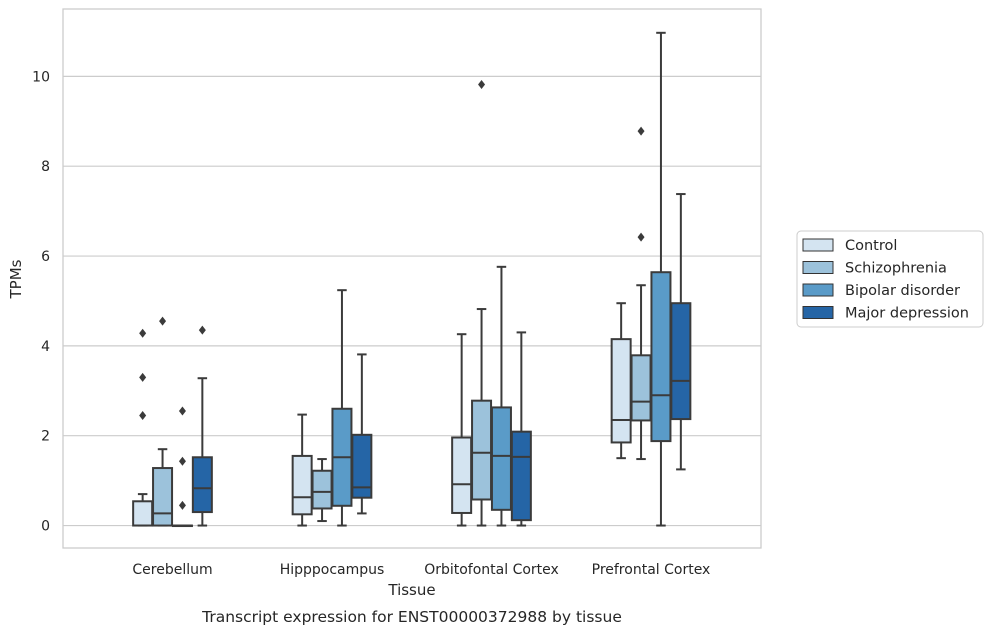 The width and height of the screenshot is (992, 634). I want to click on legend-label: Schizophrenia, so click(896, 269).